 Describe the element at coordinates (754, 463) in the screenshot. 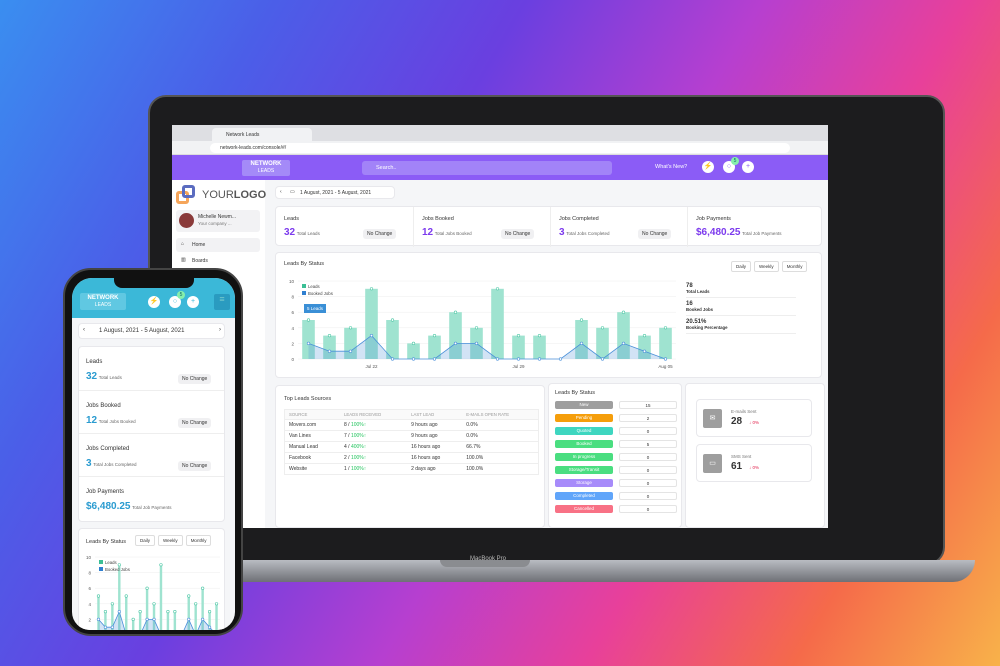

I see `message-stat-card: ▭ SMS Sent 61 ↓ 0%` at that location.